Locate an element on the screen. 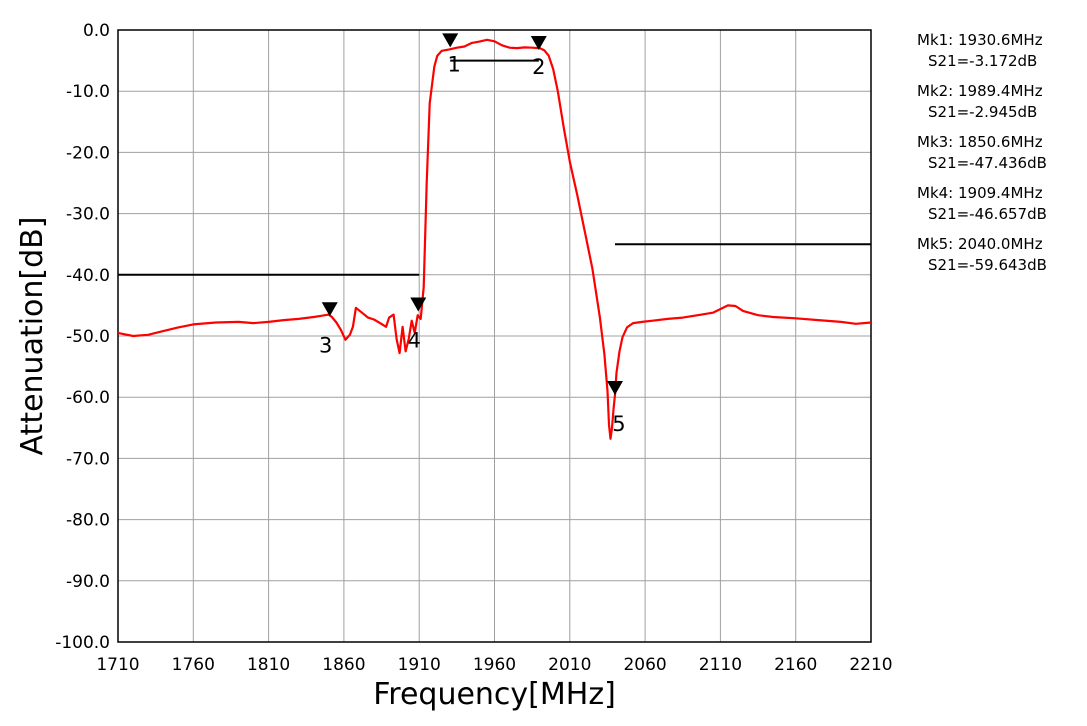 This screenshot has height=726, width=1087. y-tick-label: -60.0 is located at coordinates (88, 398).